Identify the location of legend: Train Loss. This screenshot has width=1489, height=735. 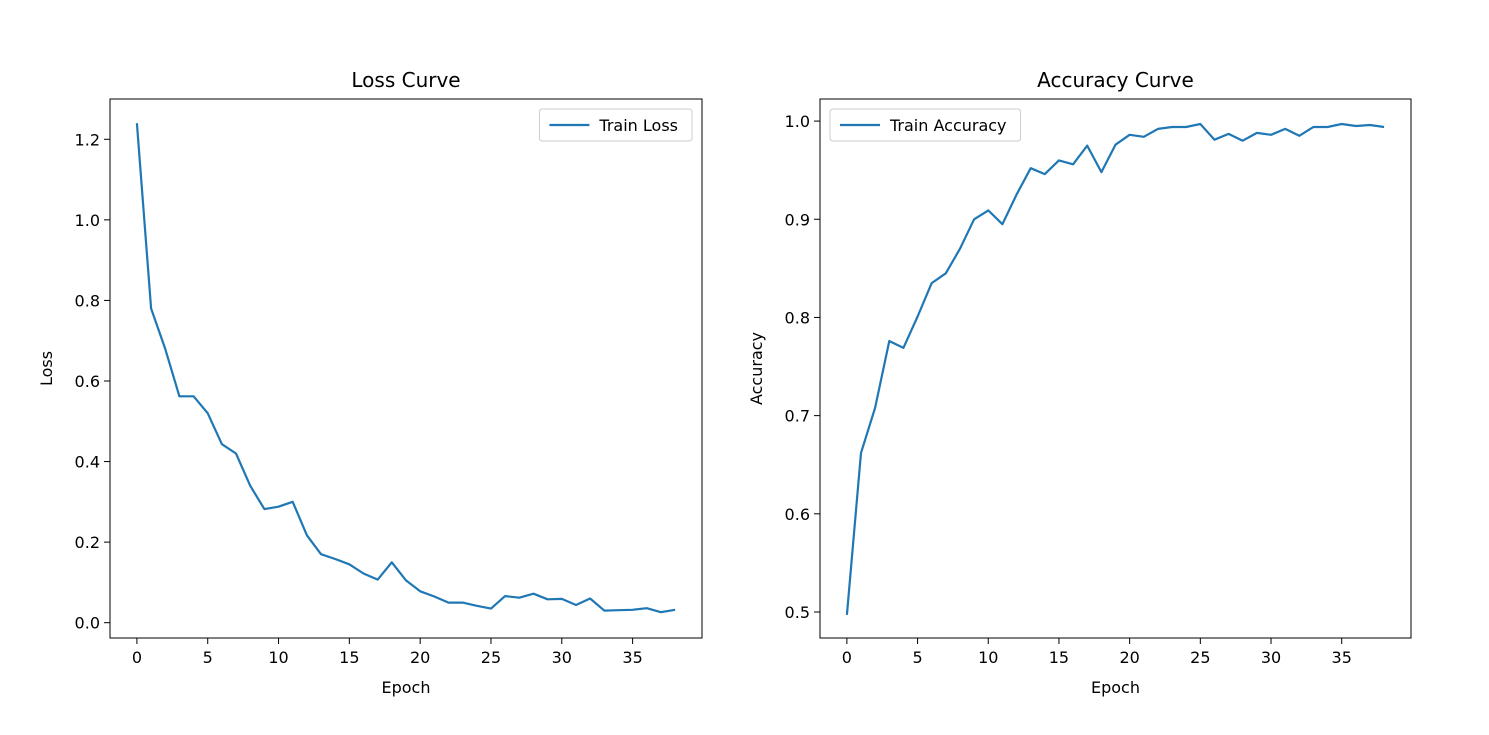
(615, 125).